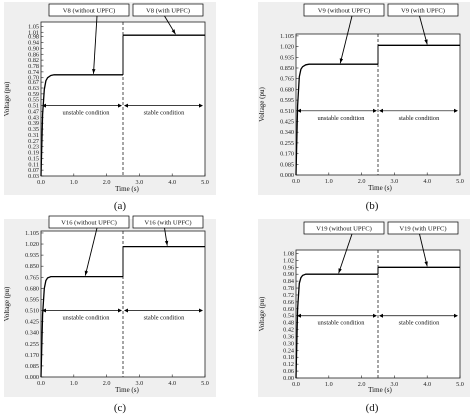 The image size is (474, 418). Describe the element at coordinates (89, 11) in the screenshot. I see `annotation-label-without-upfc: V8 (without UPFC)` at that location.